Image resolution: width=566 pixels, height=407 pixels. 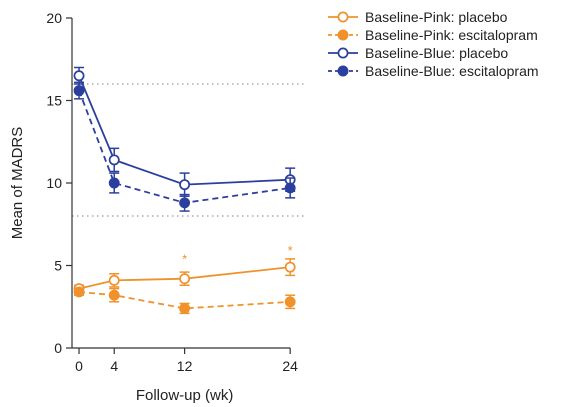 I want to click on x-tick-label-3: 24, so click(x=290, y=366).